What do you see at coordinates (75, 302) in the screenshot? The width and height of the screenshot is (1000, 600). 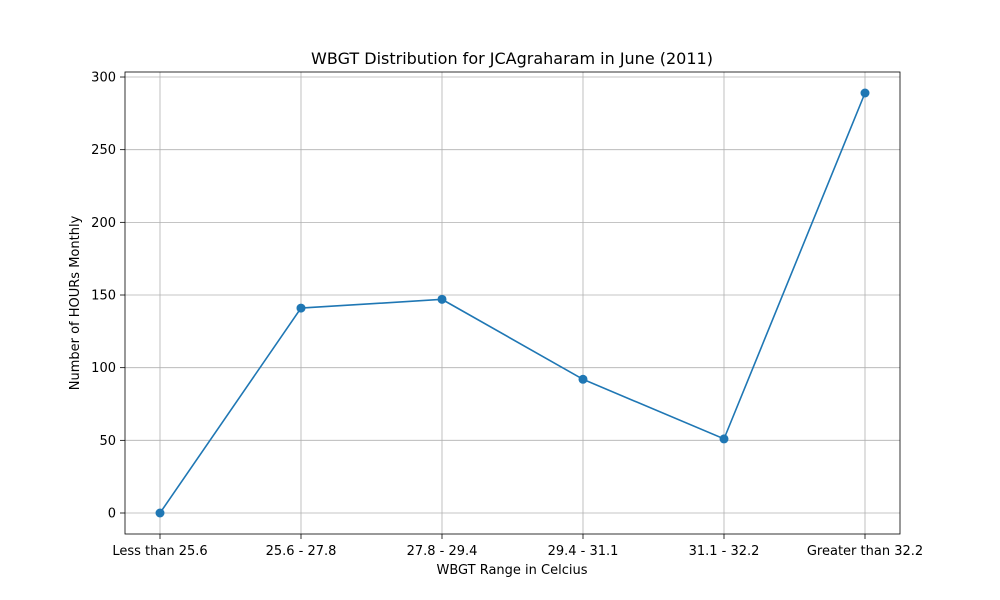 I see `y-axis-label: Number of HOURs Monthly` at bounding box center [75, 302].